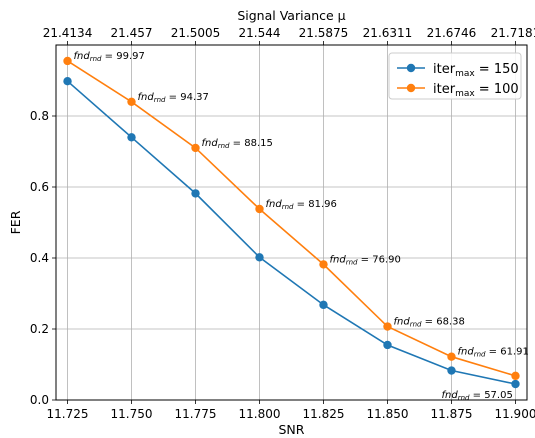 This screenshot has height=438, width=535. I want to click on annotation-value: = 57.05, so click(490, 395).